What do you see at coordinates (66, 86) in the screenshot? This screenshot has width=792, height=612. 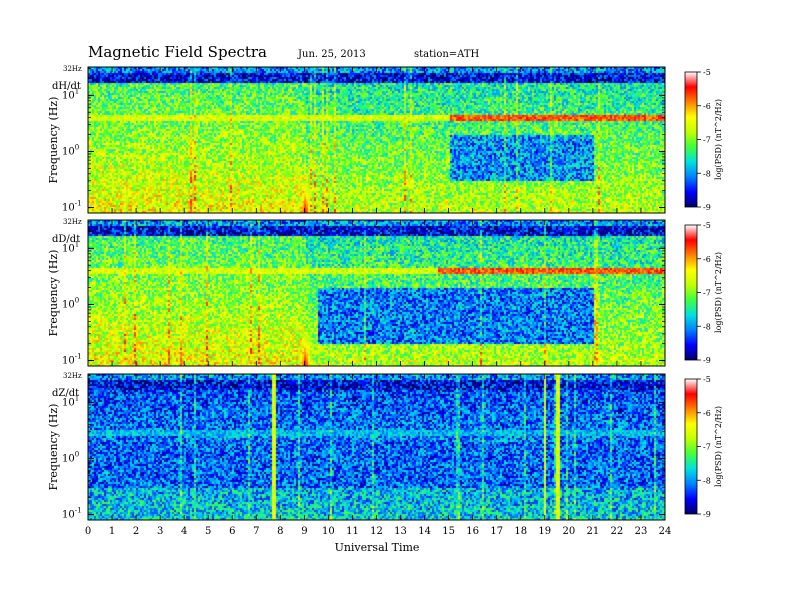 I see `panel-label: dH/dt` at bounding box center [66, 86].